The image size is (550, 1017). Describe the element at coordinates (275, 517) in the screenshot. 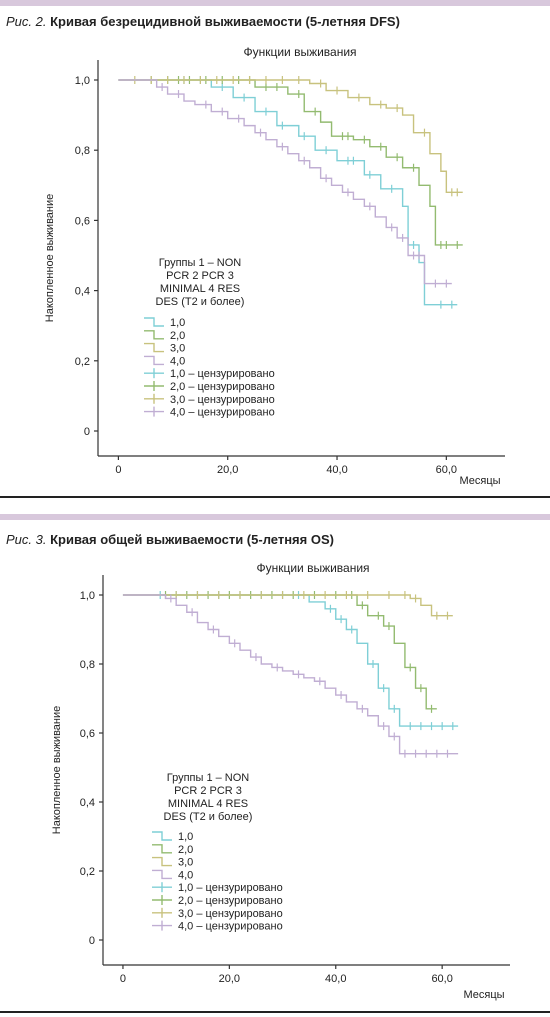

I see `section-divider-bar` at that location.